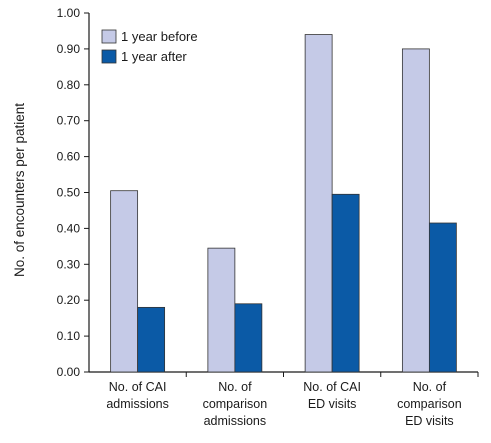 The width and height of the screenshot is (491, 443). Describe the element at coordinates (69, 193) in the screenshot. I see `y-tick-label: 0.50` at that location.